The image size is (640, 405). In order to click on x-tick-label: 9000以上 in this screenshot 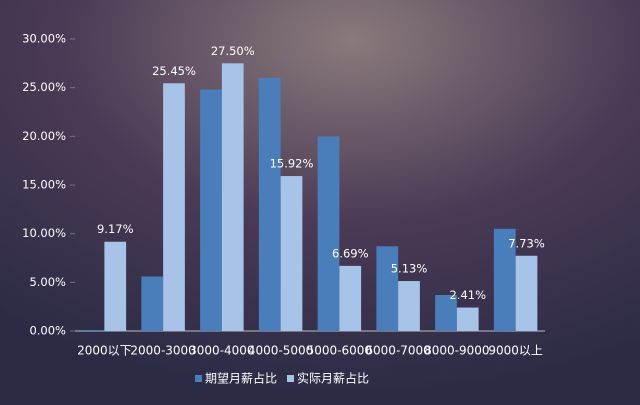, I will do `click(515, 351)`.